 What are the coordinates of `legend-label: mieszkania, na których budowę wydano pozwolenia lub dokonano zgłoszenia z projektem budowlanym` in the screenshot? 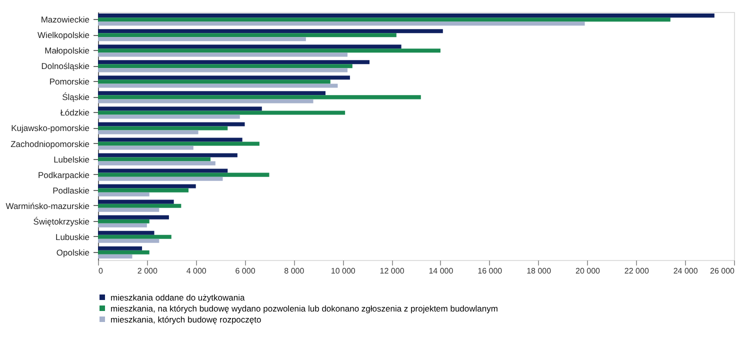 It's located at (304, 308).